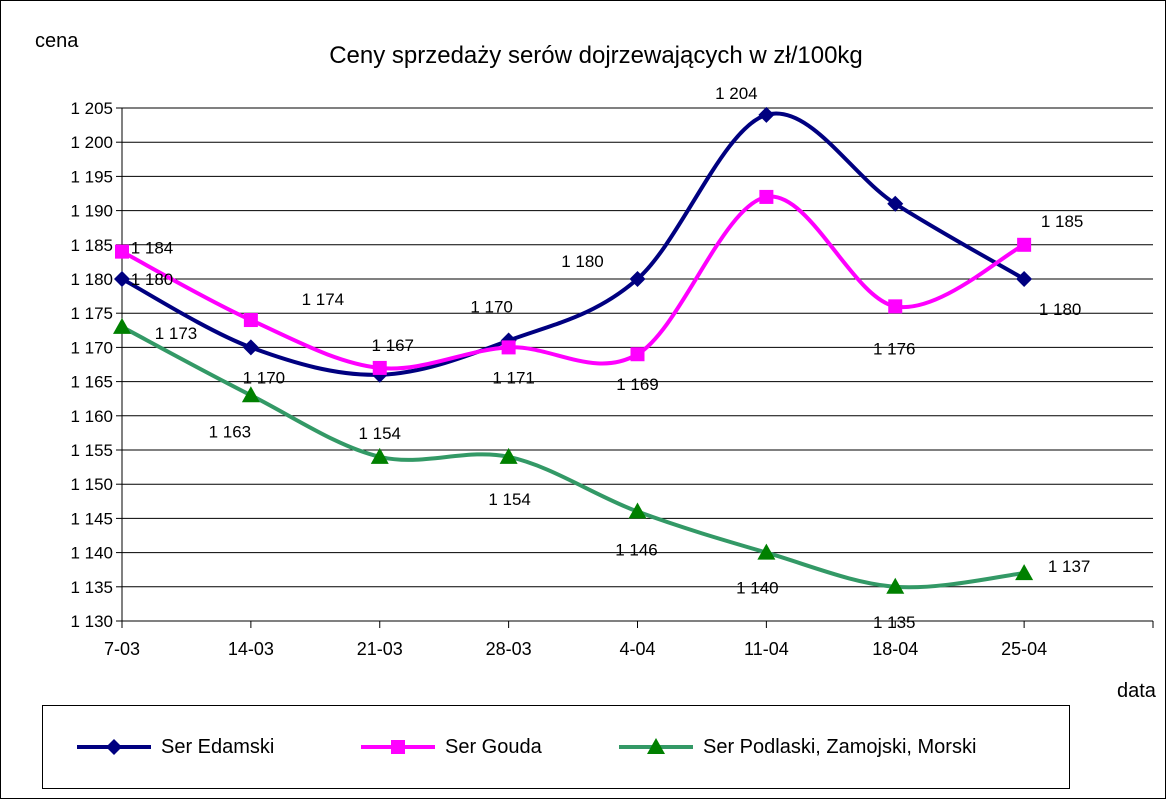  I want to click on y-tick-label: 1 170, so click(91, 347).